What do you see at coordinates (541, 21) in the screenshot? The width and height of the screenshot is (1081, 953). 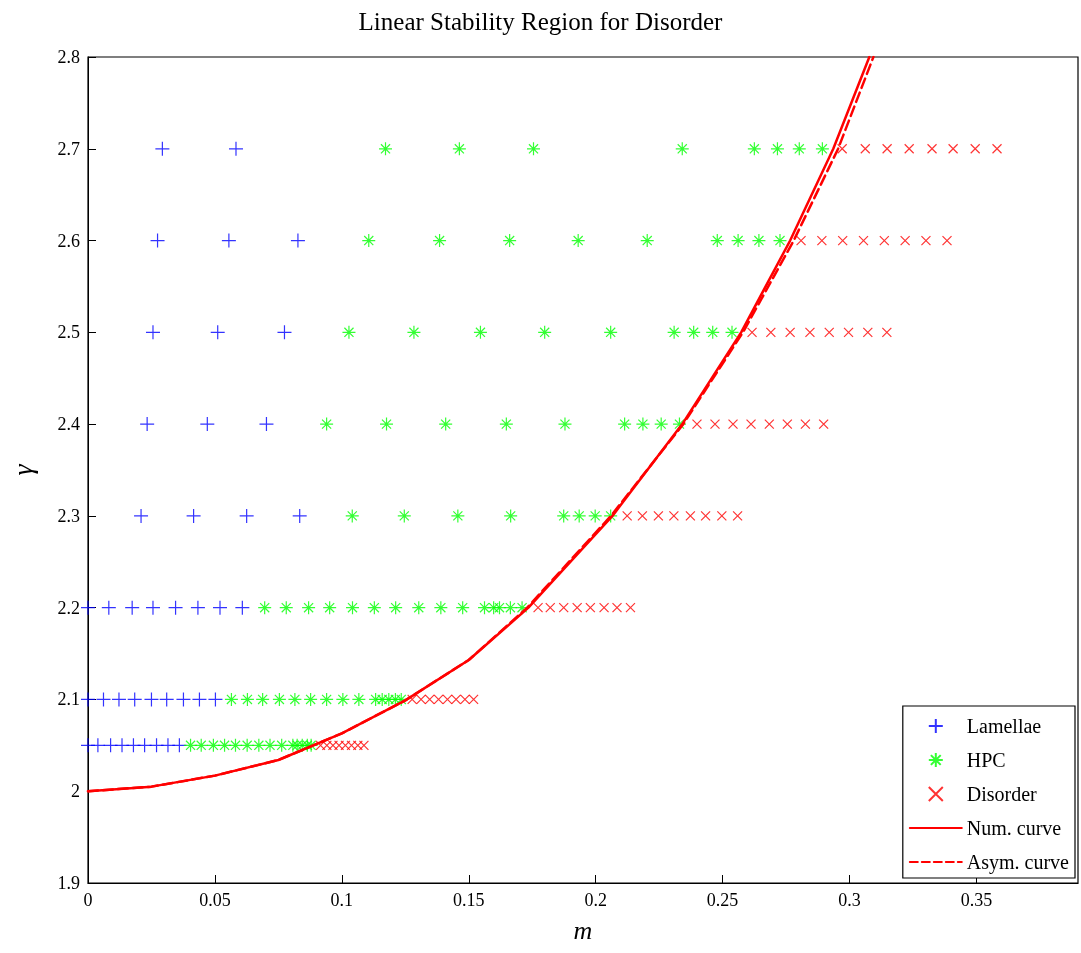 I see `chart-title: Linear Stability Region for Disorder` at bounding box center [541, 21].